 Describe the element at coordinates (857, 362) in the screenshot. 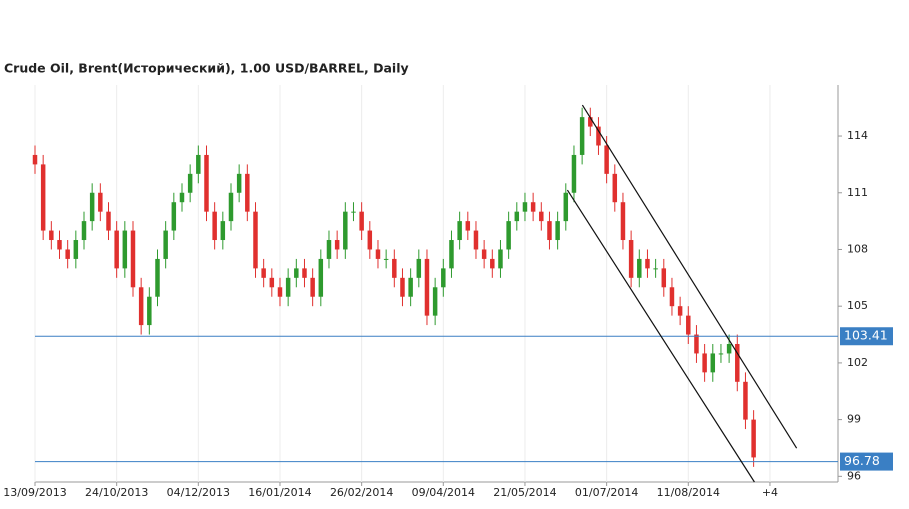

I see `y-tick-label: 102` at that location.